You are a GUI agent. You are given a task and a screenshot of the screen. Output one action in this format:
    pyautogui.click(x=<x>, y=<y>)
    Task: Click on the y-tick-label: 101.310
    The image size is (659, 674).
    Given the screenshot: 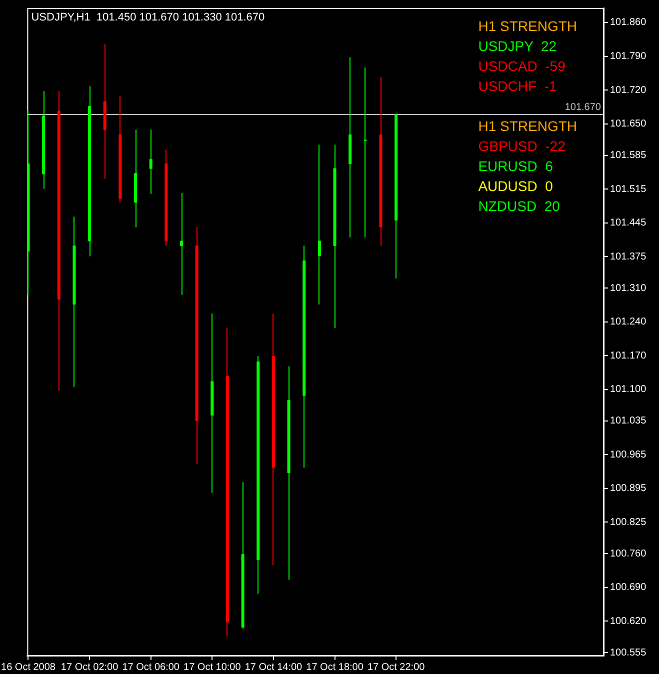 What is the action you would take?
    pyautogui.click(x=628, y=288)
    